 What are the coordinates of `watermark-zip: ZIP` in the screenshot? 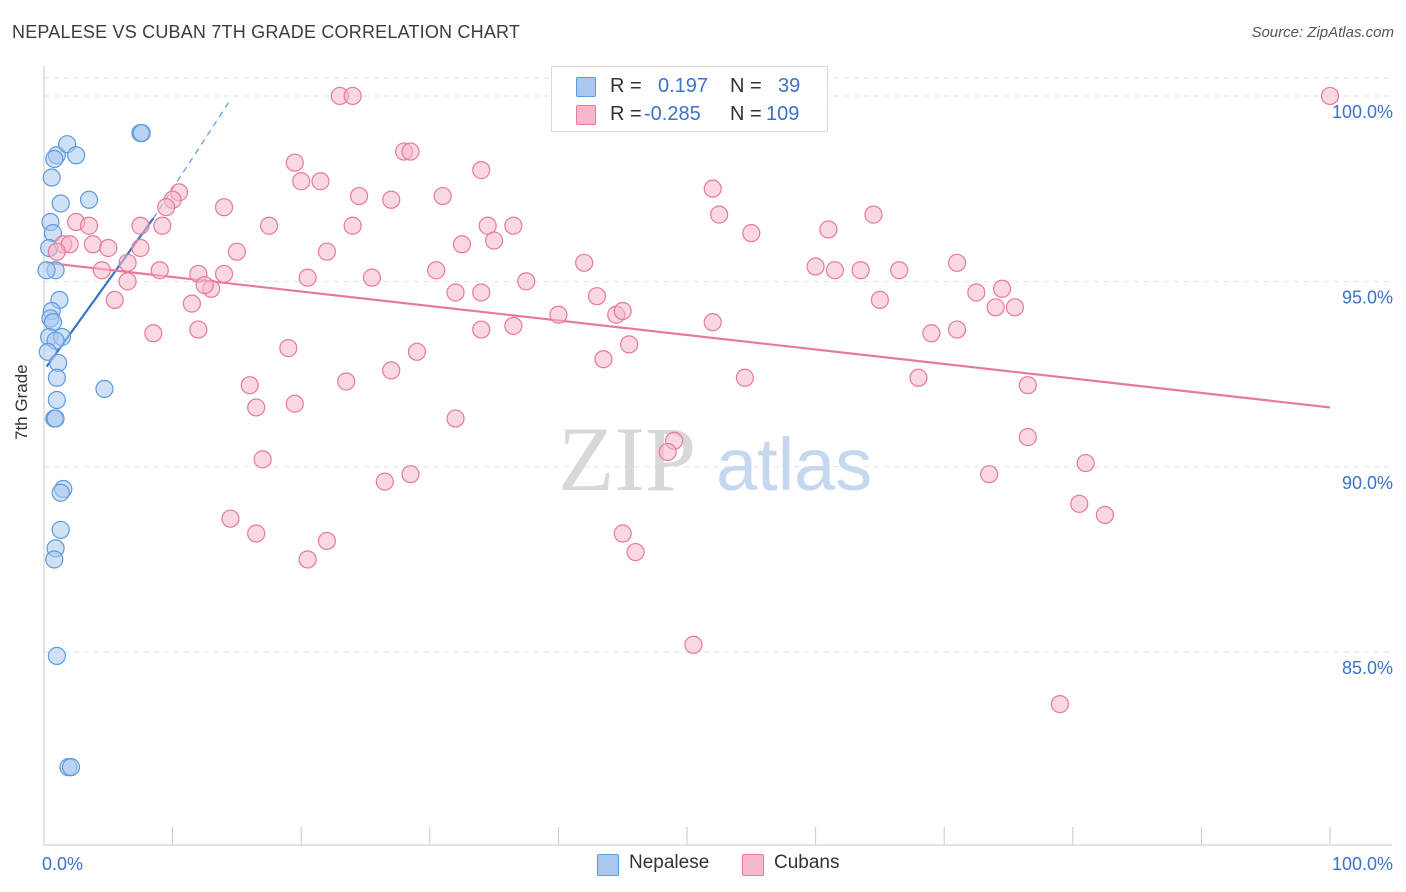 It's located at (627, 459).